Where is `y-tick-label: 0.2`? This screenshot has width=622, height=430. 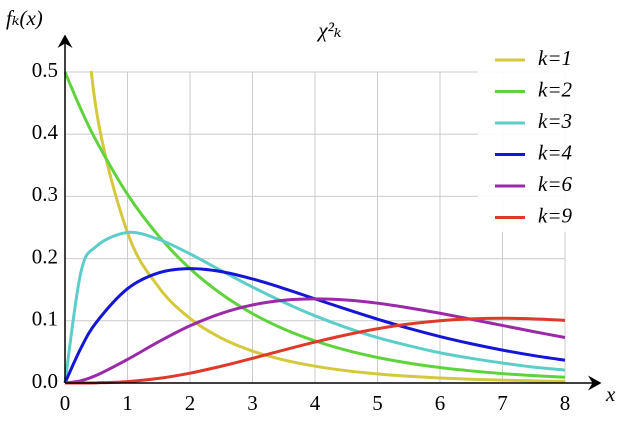 y-tick-label: 0.2 is located at coordinates (45, 256).